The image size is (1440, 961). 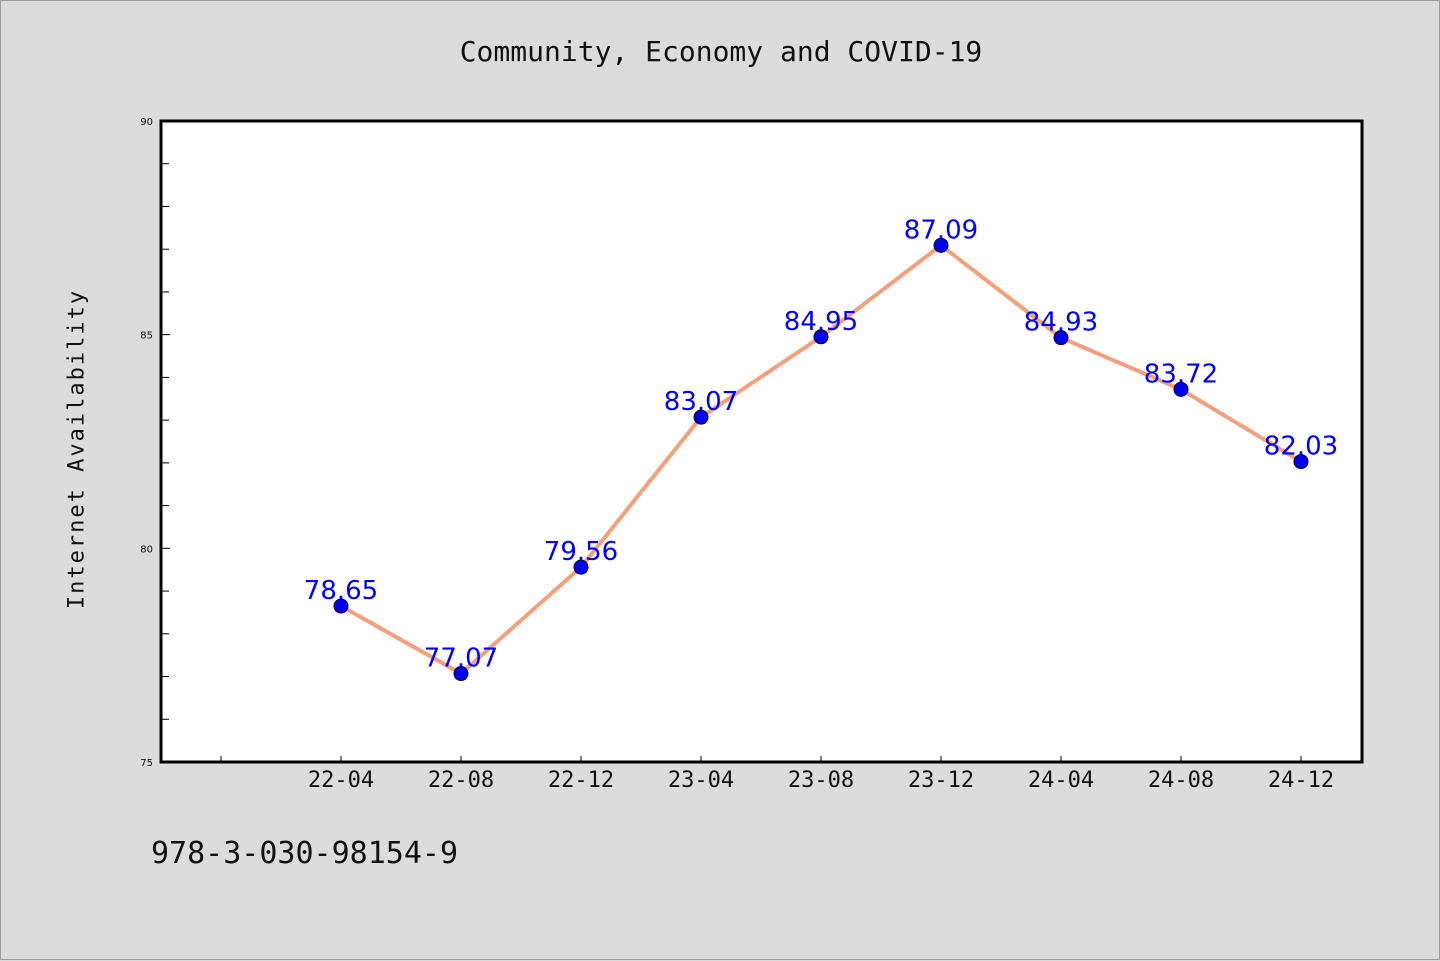 What do you see at coordinates (305, 853) in the screenshot?
I see `footer-code: 978-3-030-98154-9` at bounding box center [305, 853].